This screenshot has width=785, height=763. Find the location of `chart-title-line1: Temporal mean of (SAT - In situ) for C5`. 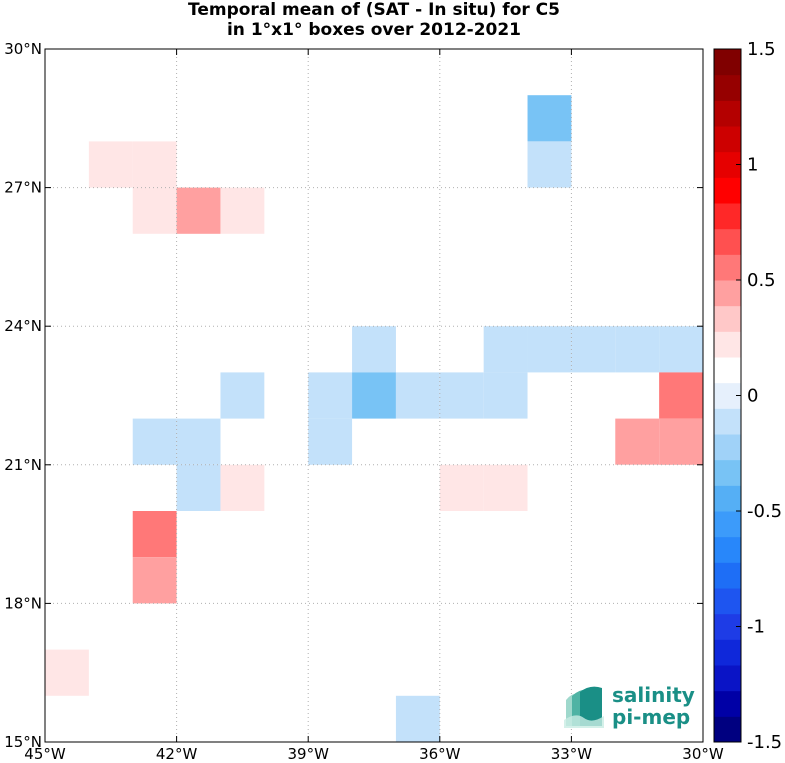

chart-title-line1: Temporal mean of (SAT - In situ) for C5 is located at coordinates (374, 10).